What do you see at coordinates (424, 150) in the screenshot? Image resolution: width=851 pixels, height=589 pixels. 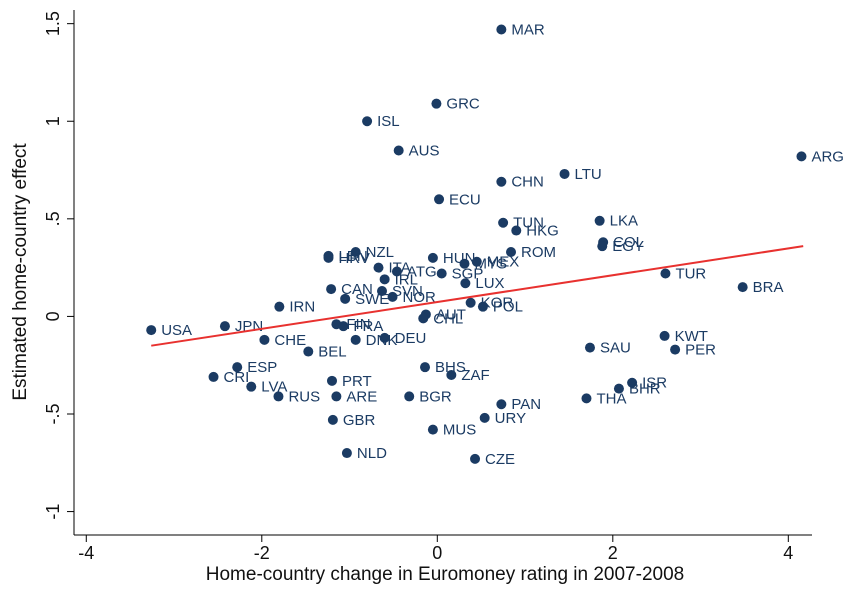 I see `point-label: AUS` at bounding box center [424, 150].